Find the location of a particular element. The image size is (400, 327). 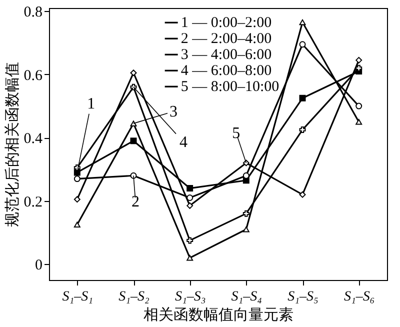

x-axis-title: 相关函数幅值向量元素 is located at coordinates (219, 315).